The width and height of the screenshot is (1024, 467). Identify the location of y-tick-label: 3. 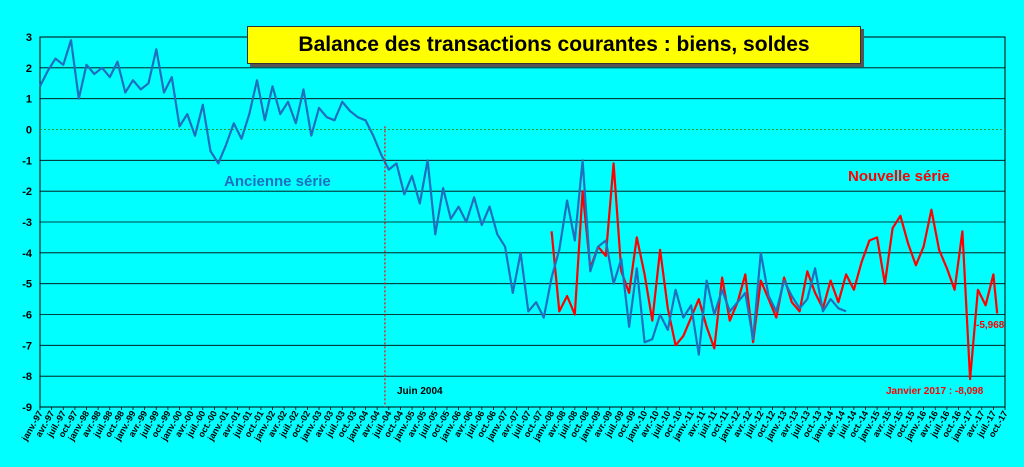
(29, 38).